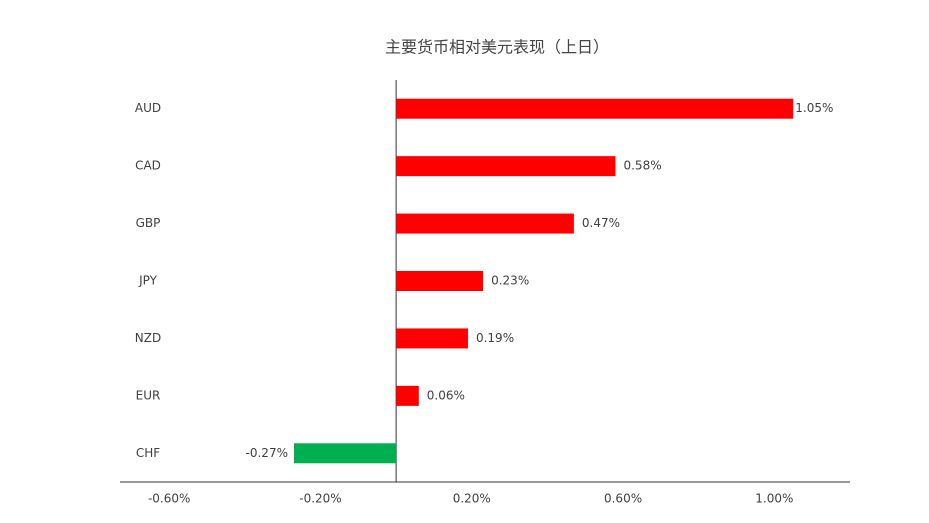 This screenshot has height=523, width=929. What do you see at coordinates (774, 499) in the screenshot?
I see `x-tick-label: 1.00%` at bounding box center [774, 499].